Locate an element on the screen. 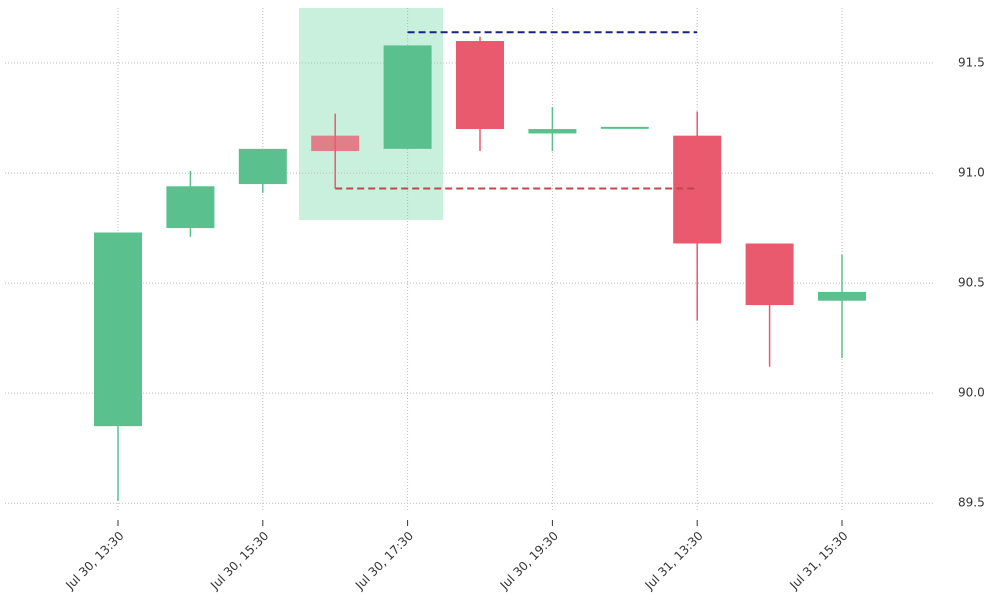 The height and width of the screenshot is (600, 1000). x-tick-label: Jul 30, 17:30 is located at coordinates (384, 561).